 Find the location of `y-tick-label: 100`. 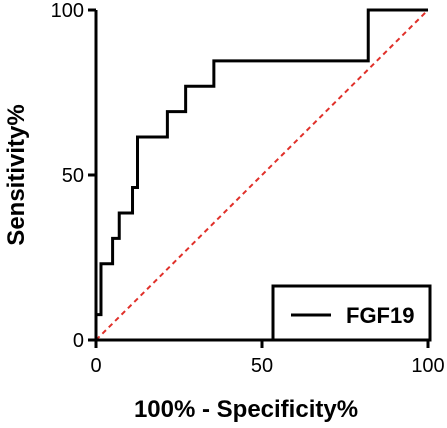

y-tick-label: 100 is located at coordinates (67, 11).